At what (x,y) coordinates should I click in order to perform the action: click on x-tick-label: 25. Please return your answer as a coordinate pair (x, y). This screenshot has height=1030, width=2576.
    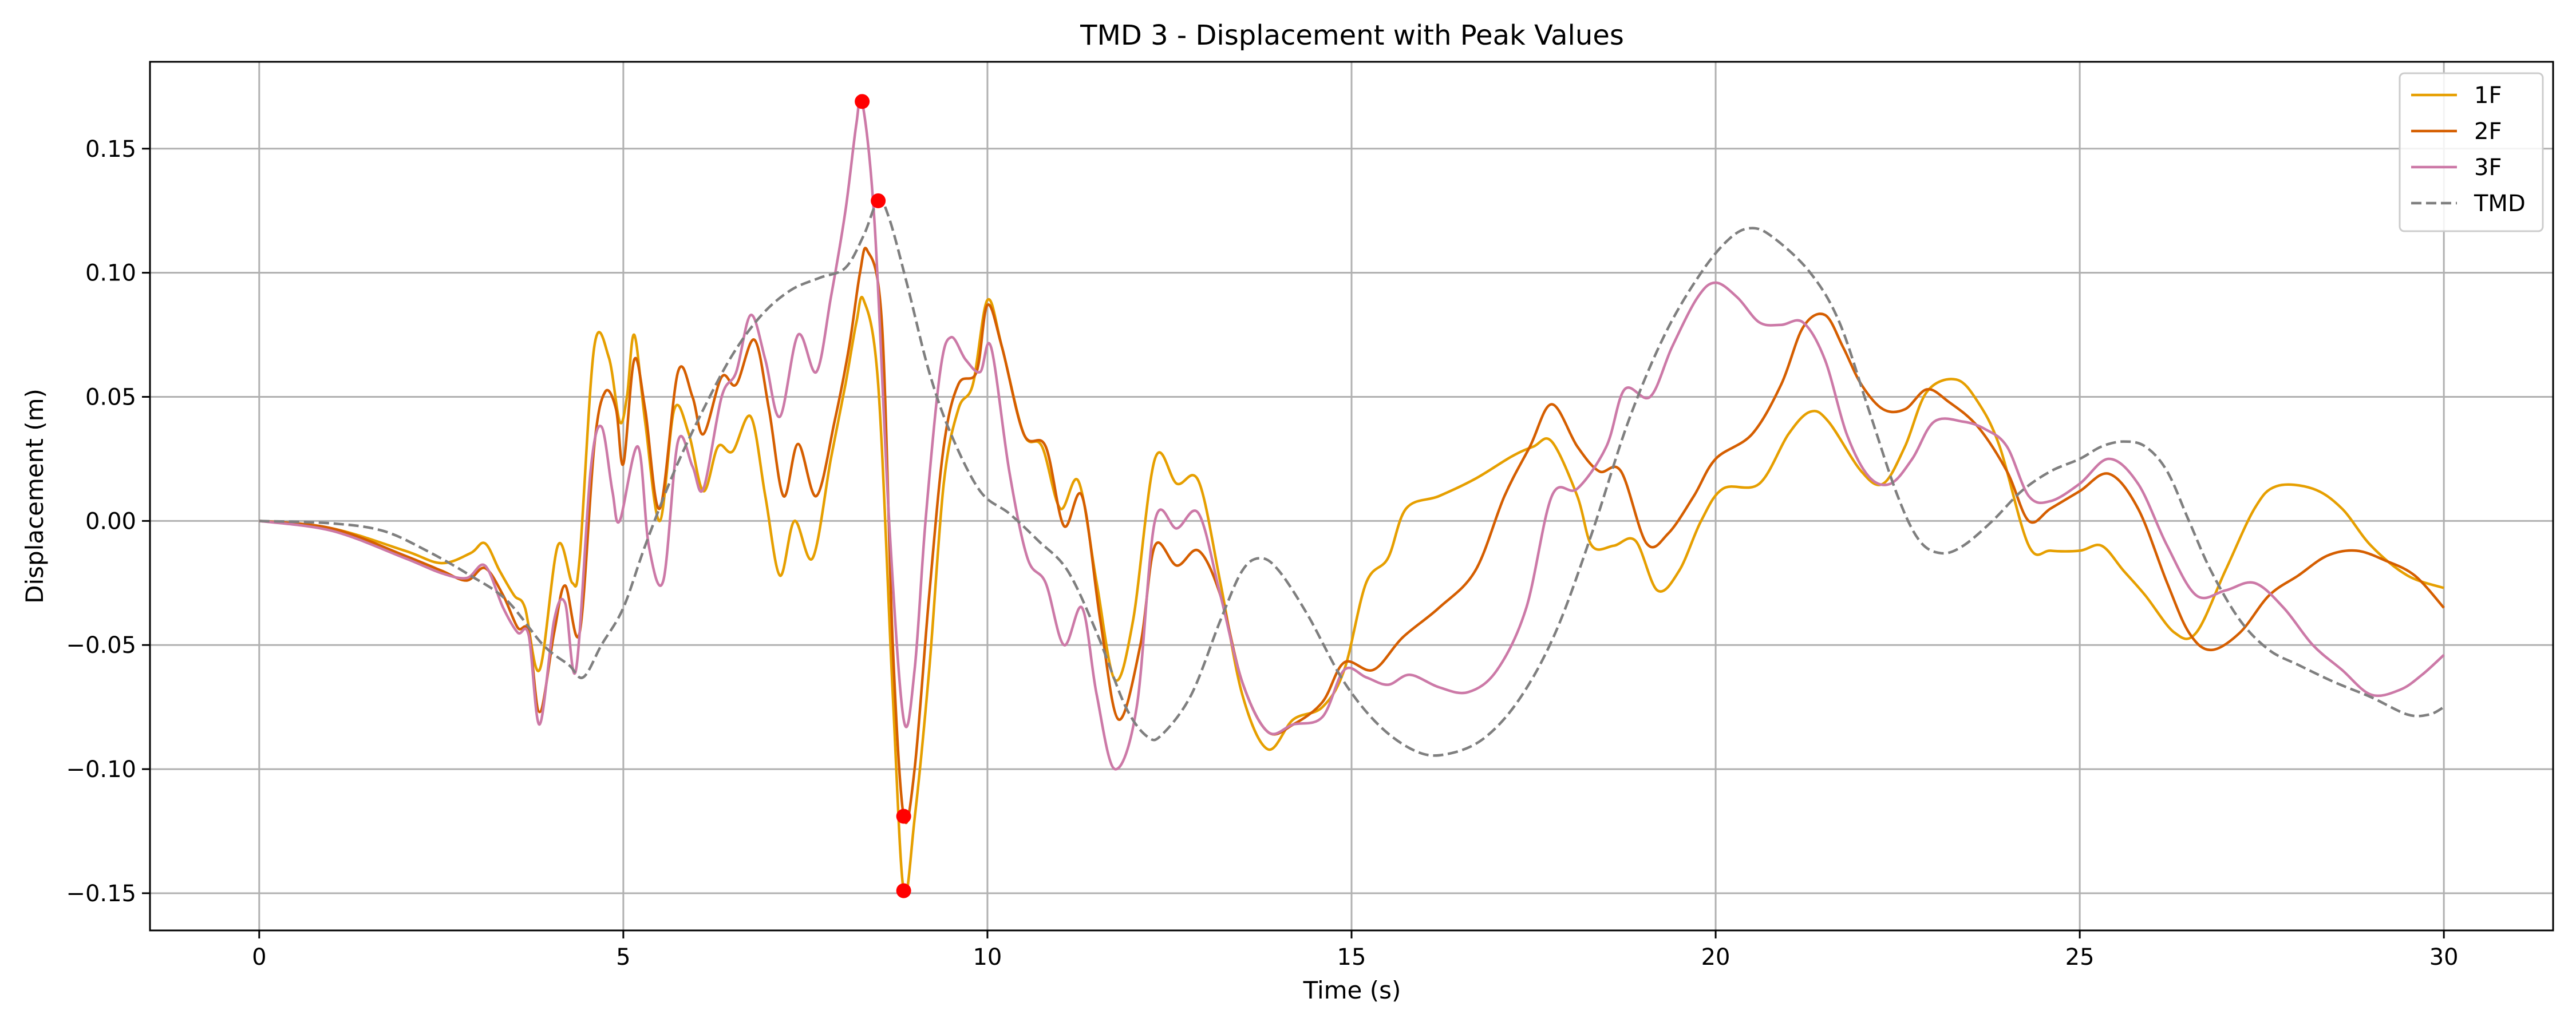
    Looking at the image, I should click on (2080, 957).